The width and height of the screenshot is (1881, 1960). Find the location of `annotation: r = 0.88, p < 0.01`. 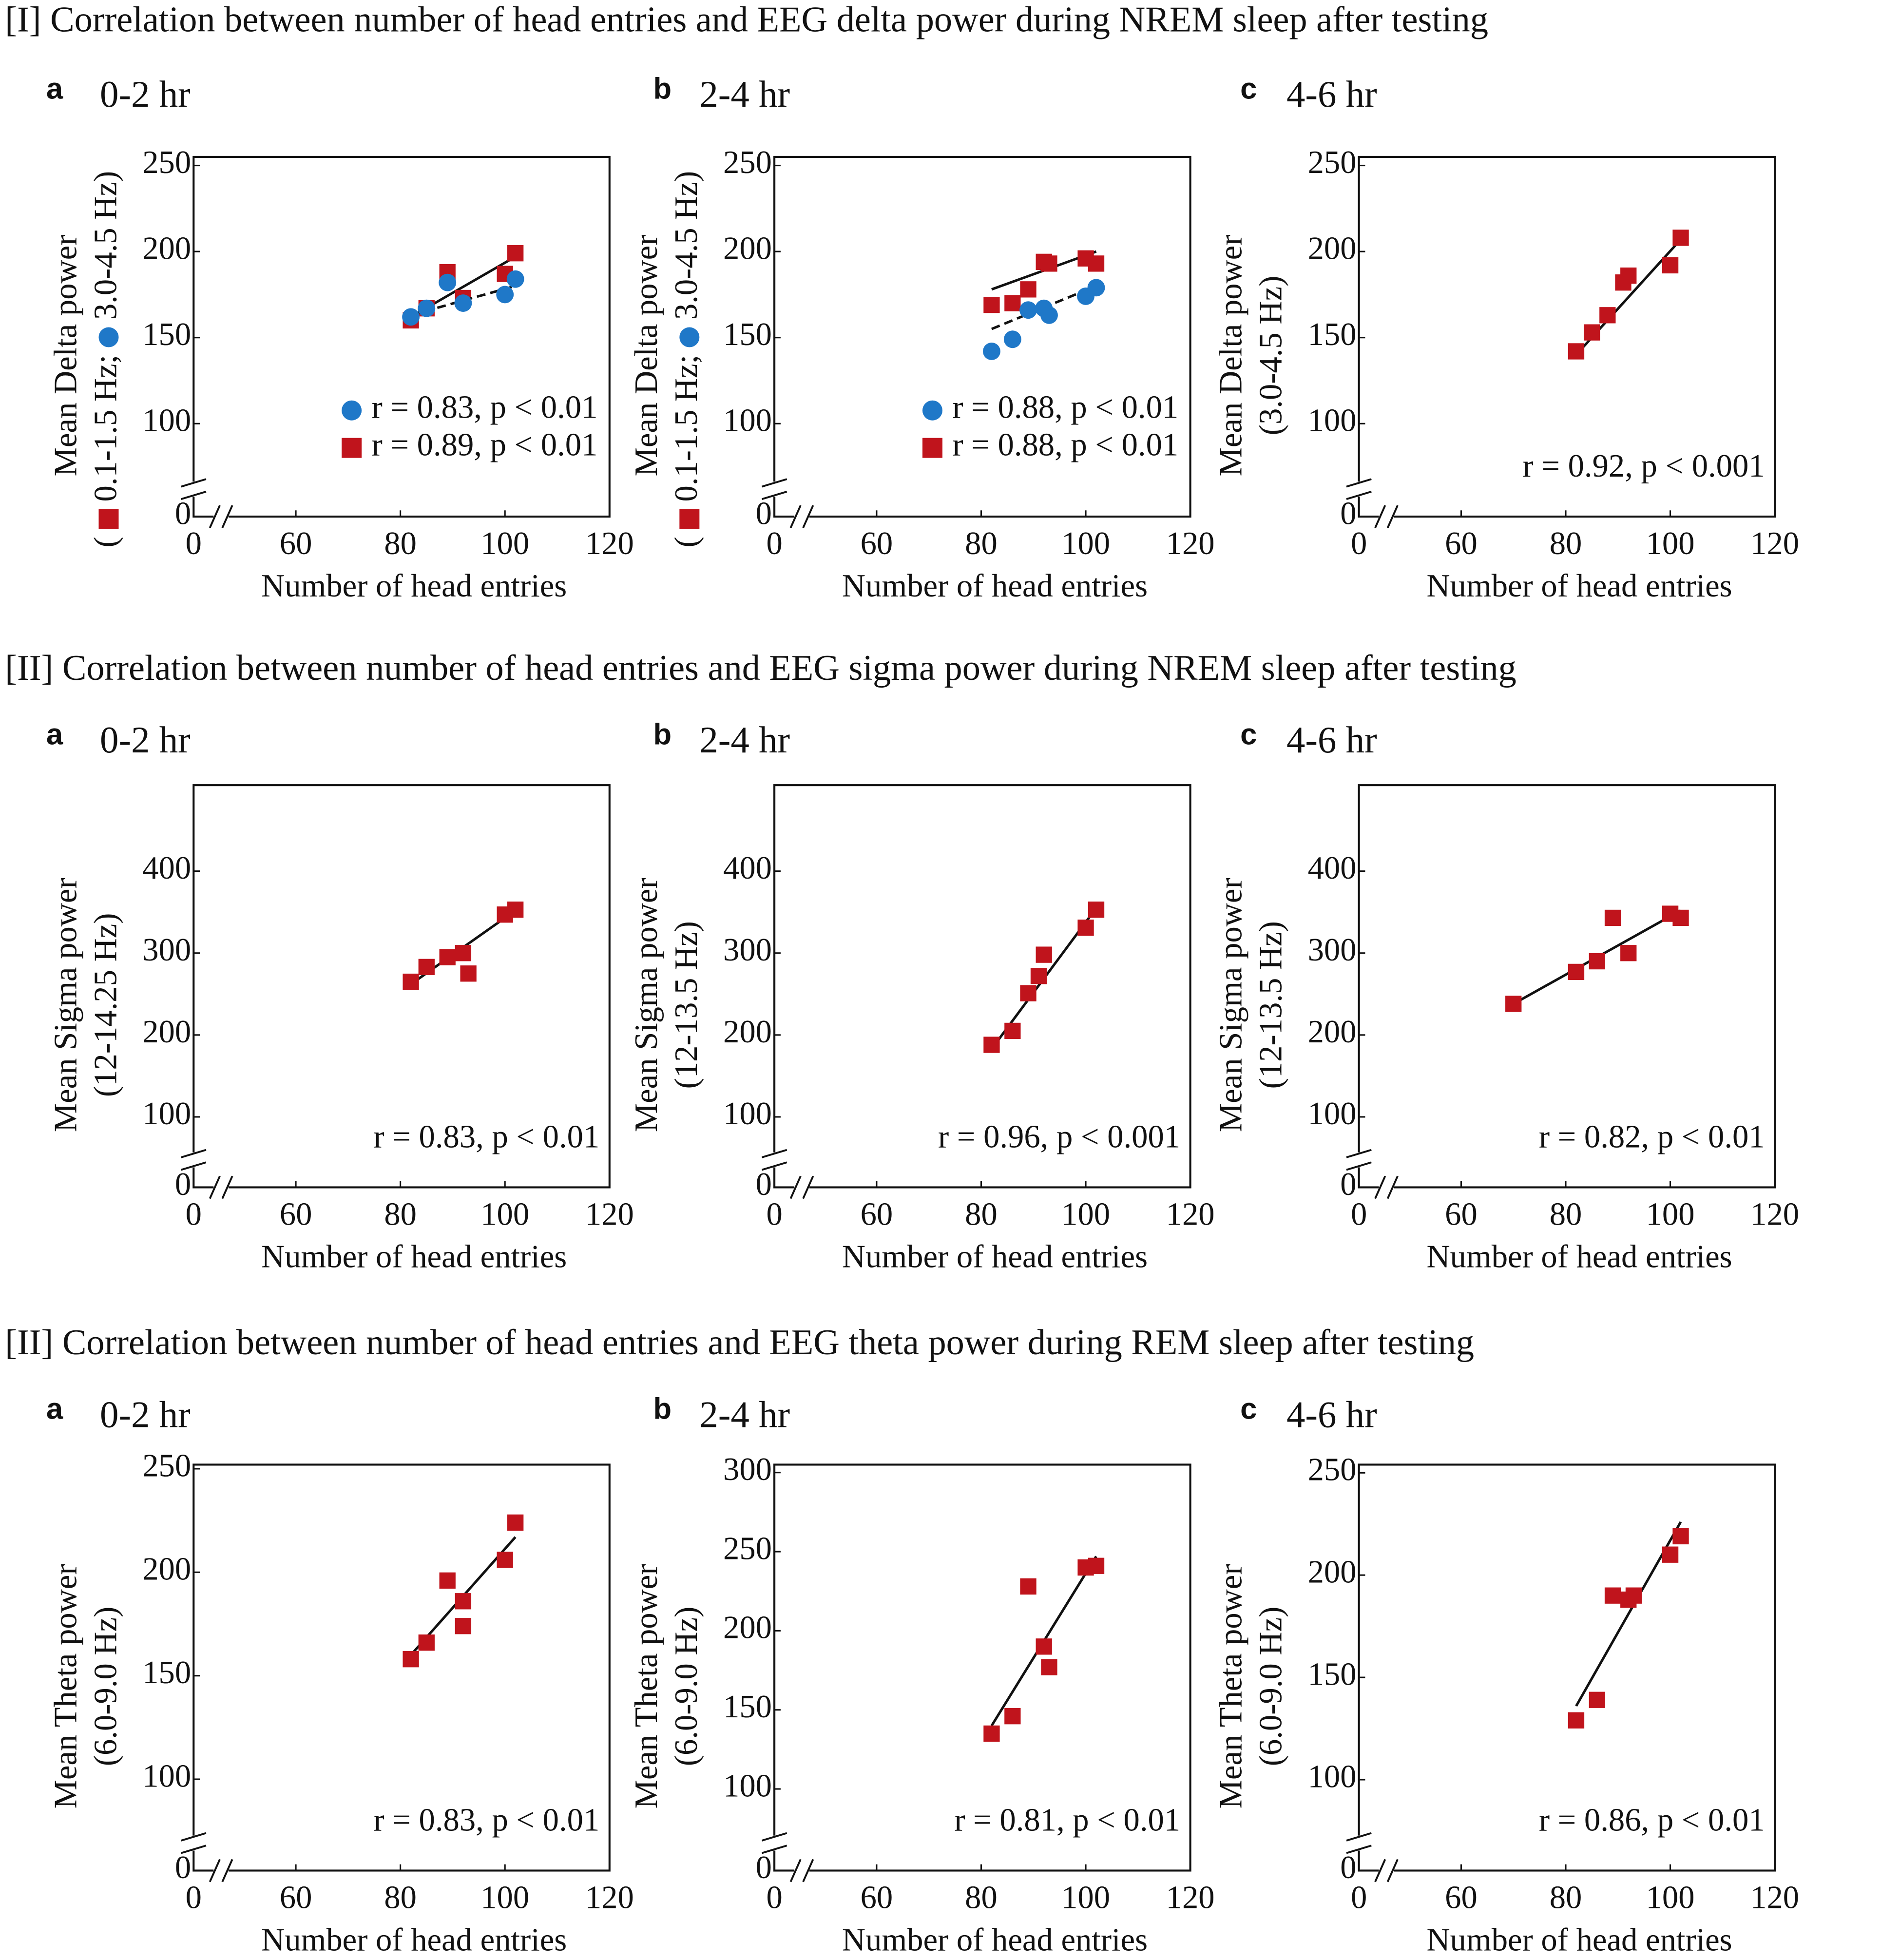

annotation: r = 0.88, p < 0.01 is located at coordinates (1065, 444).